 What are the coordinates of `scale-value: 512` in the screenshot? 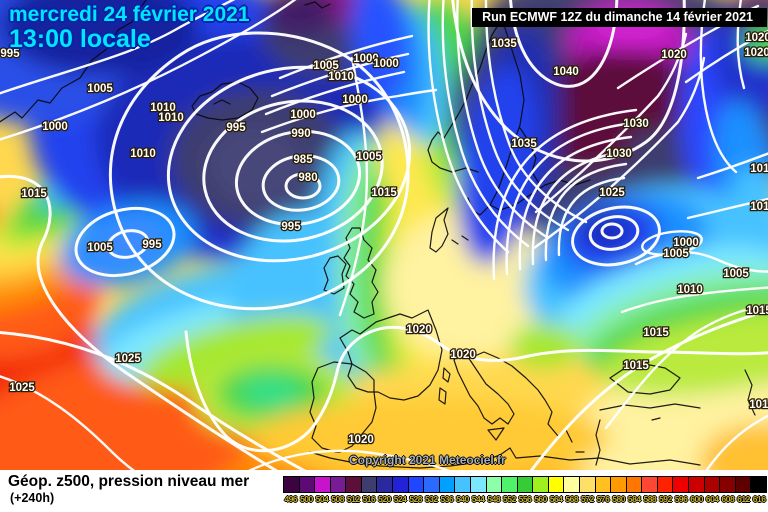 It's located at (353, 499).